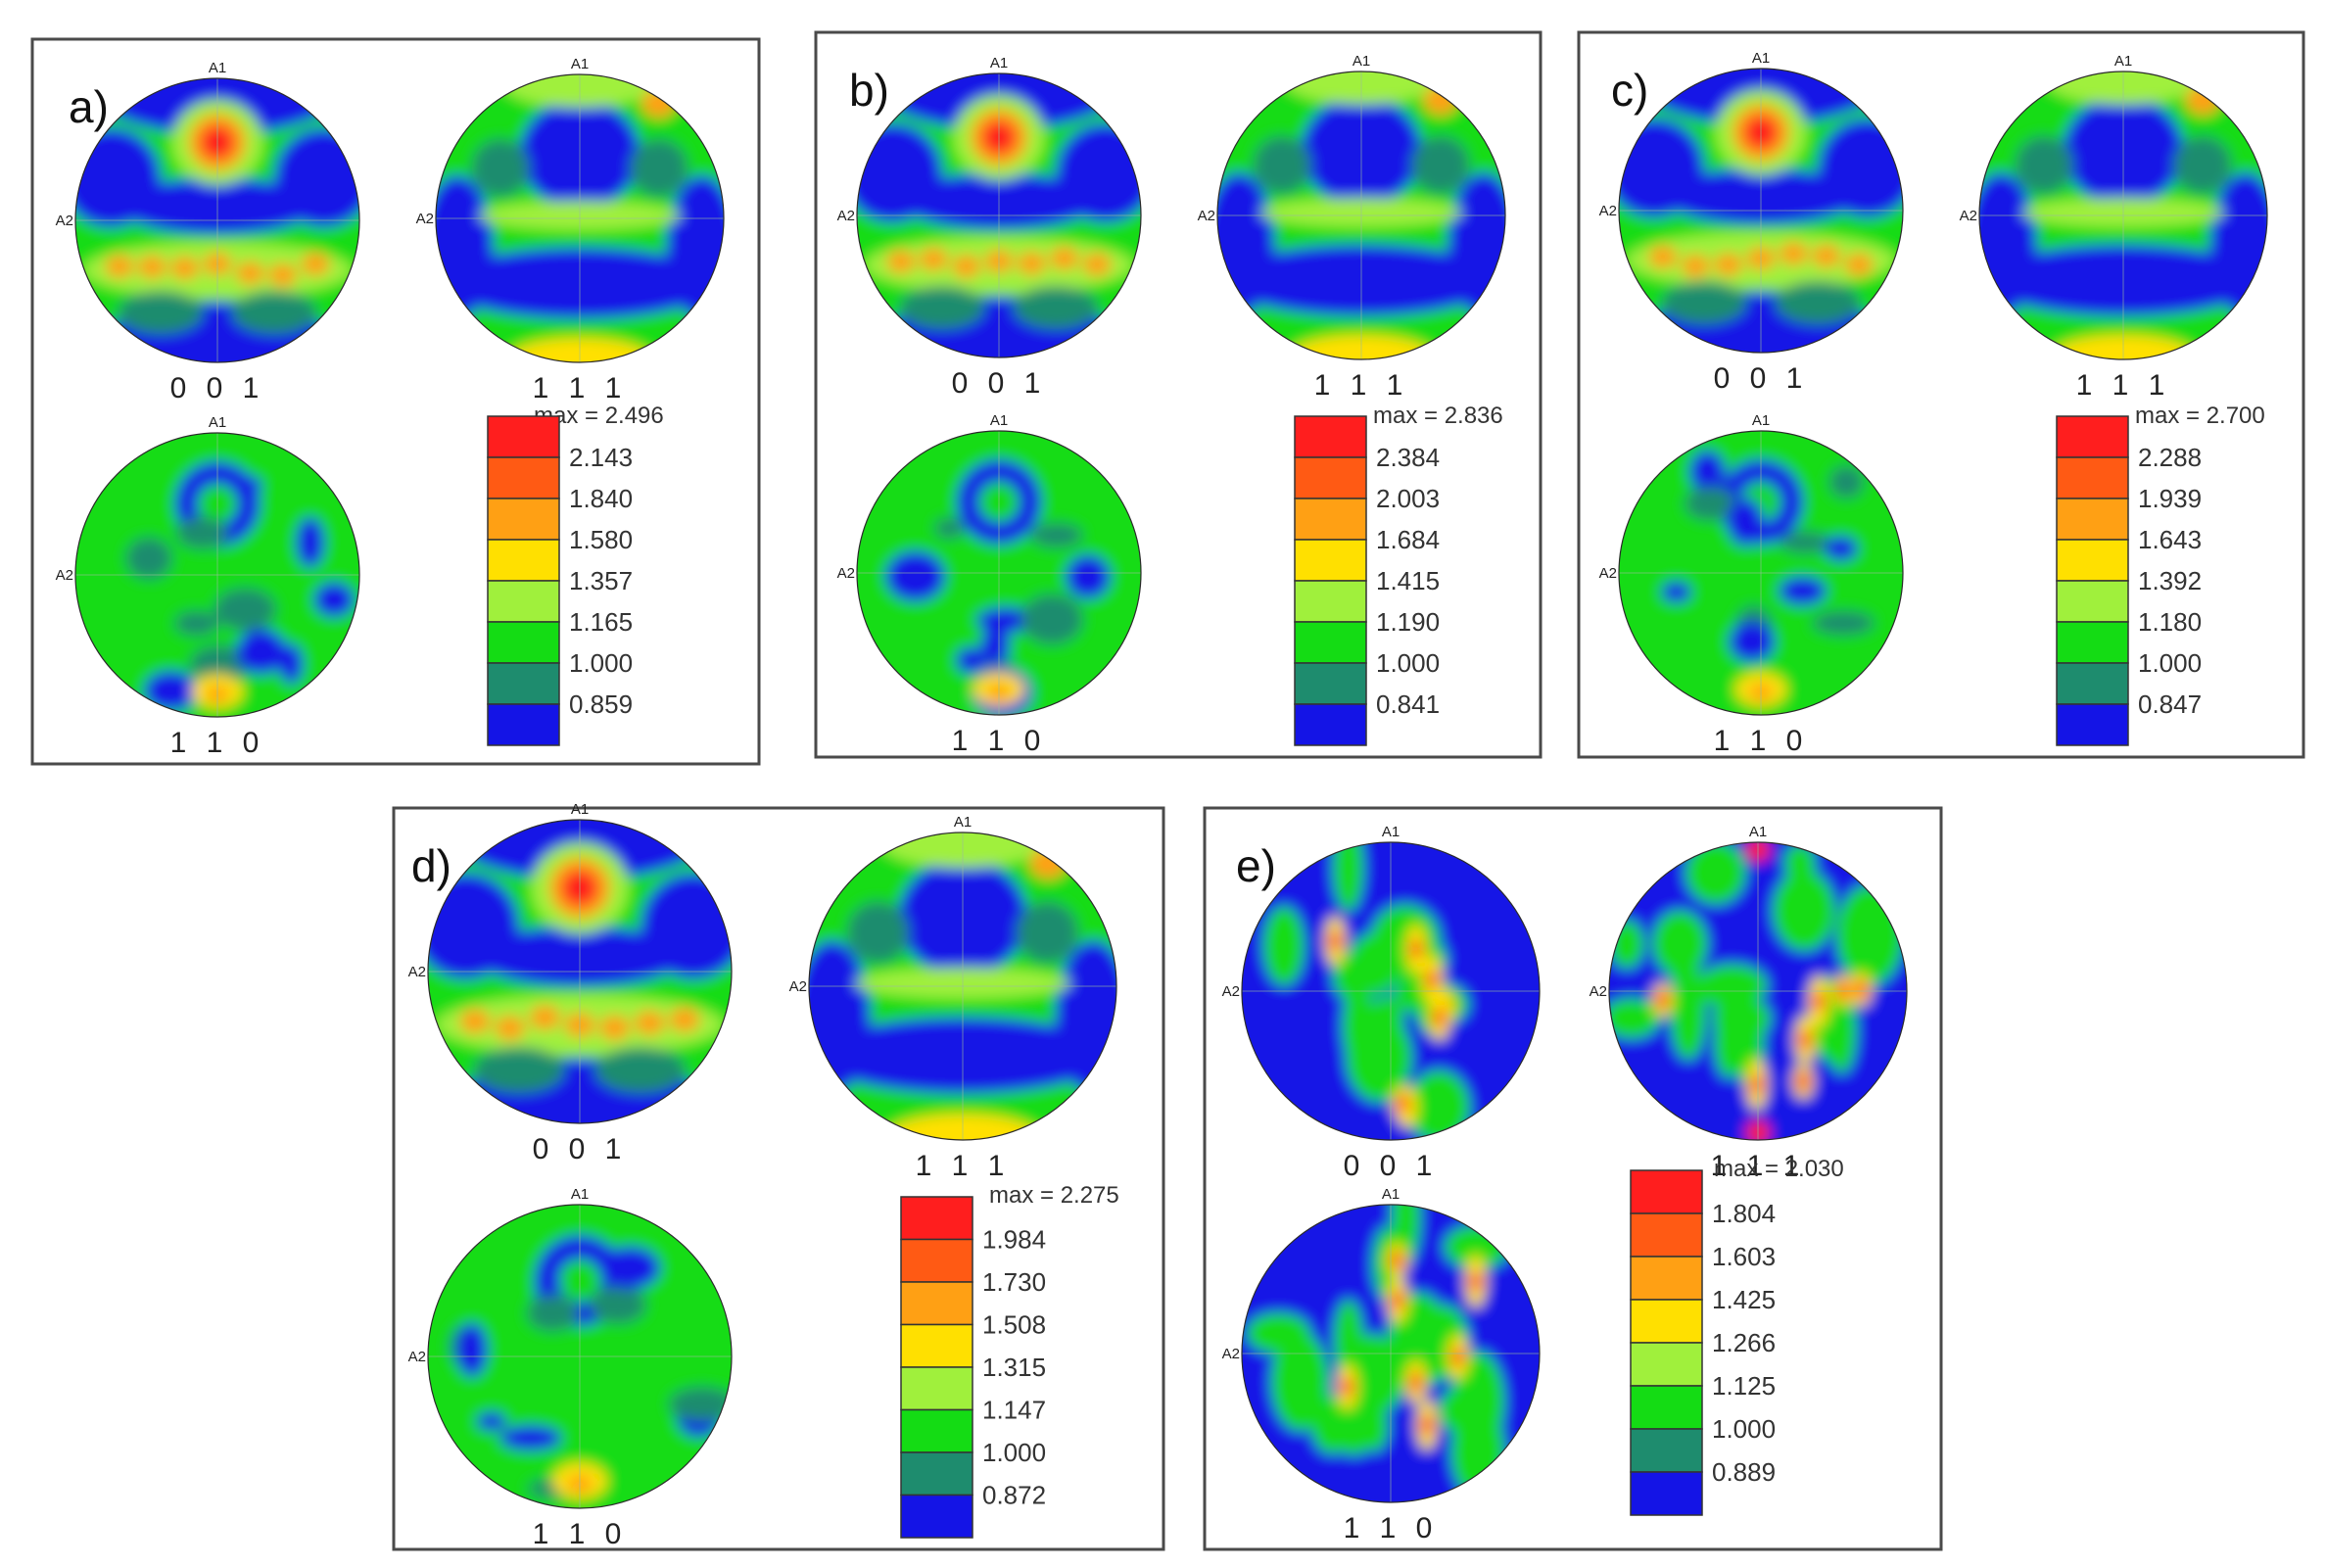 This screenshot has width=2326, height=1568. What do you see at coordinates (1054, 1195) in the screenshot?
I see `legend-max: max = 2.275` at bounding box center [1054, 1195].